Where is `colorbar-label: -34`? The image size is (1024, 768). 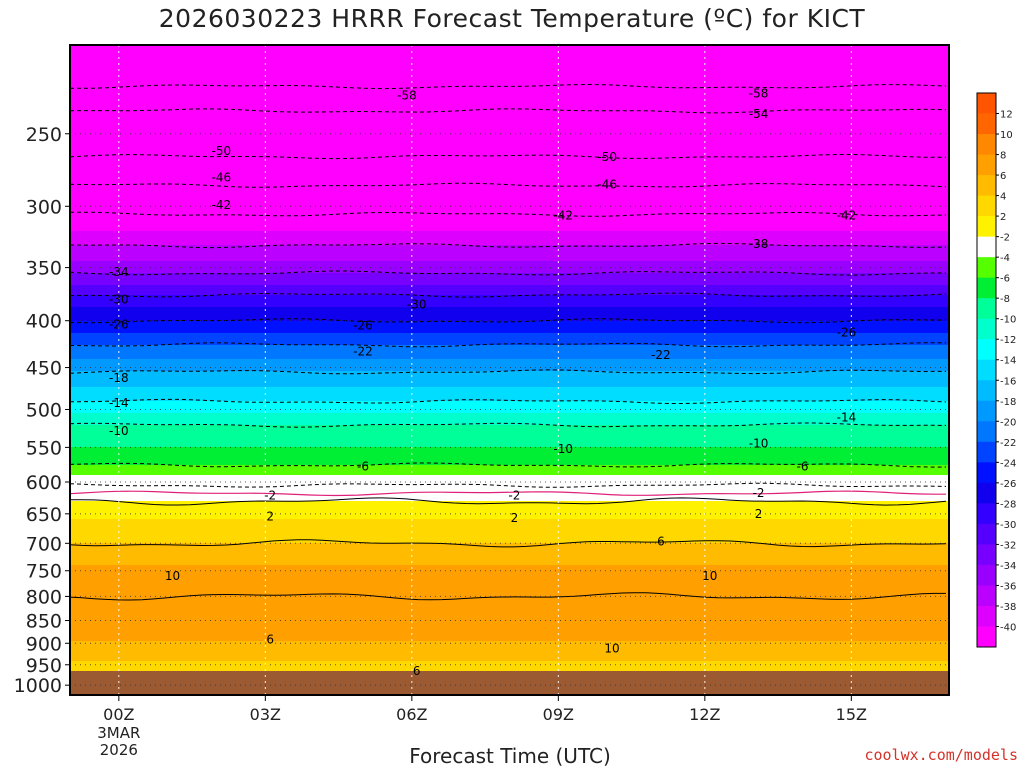 colorbar-label: -34 is located at coordinates (1008, 566).